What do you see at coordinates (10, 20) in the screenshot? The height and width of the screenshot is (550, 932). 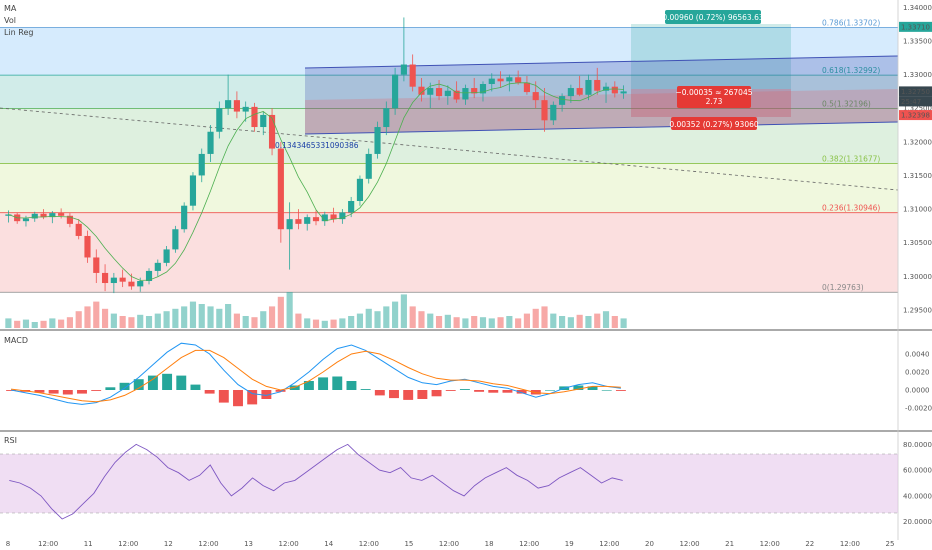 I see `indicator-vol: Vol` at bounding box center [10, 20].